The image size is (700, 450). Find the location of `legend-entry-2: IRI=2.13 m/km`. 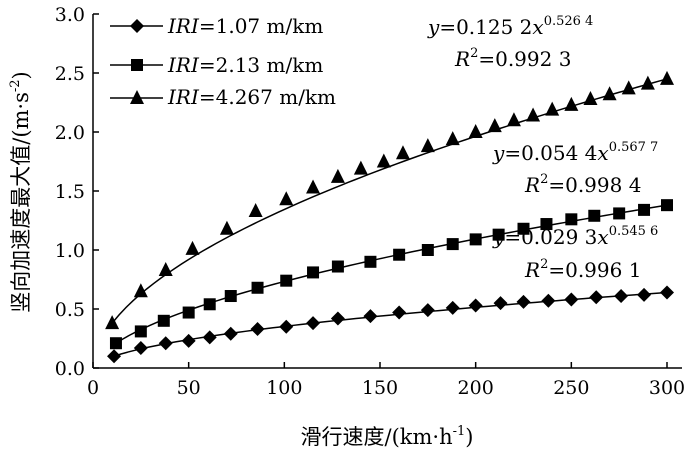

legend-entry-2: IRI=2.13 m/km is located at coordinates (216, 65).